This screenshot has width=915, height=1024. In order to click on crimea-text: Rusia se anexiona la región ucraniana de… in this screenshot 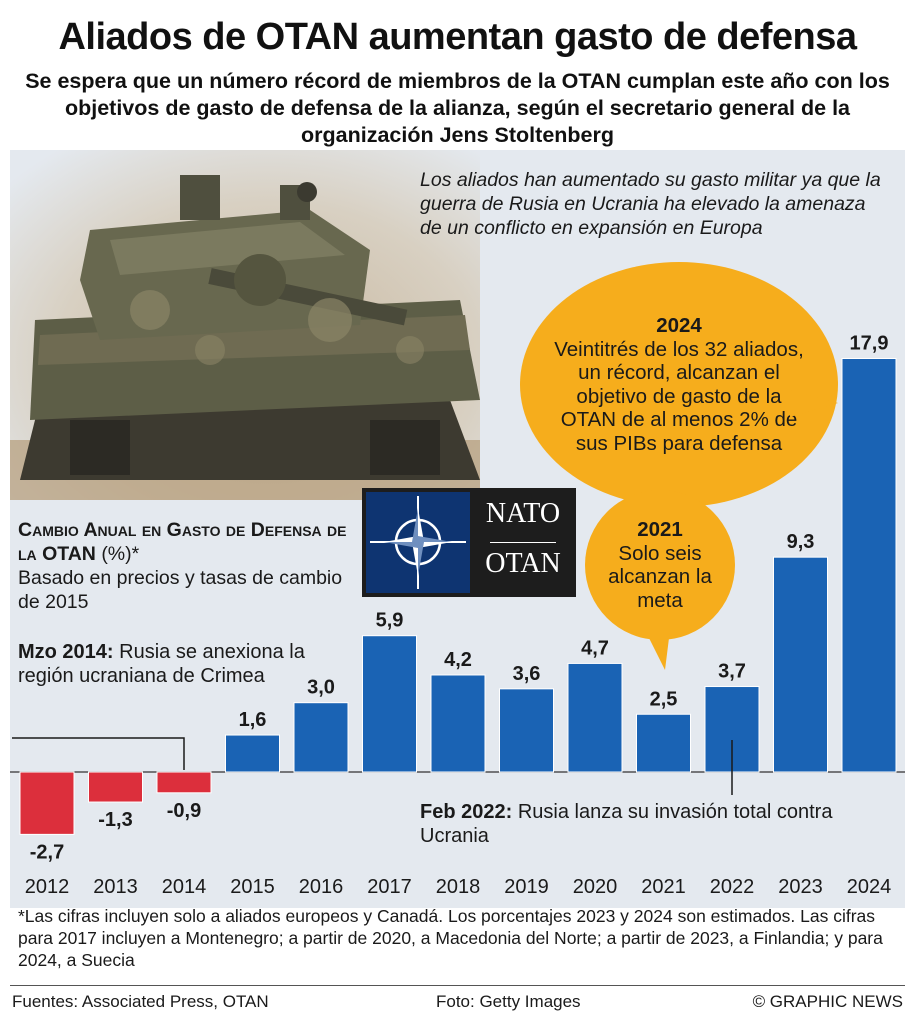, I will do `click(161, 664)`.